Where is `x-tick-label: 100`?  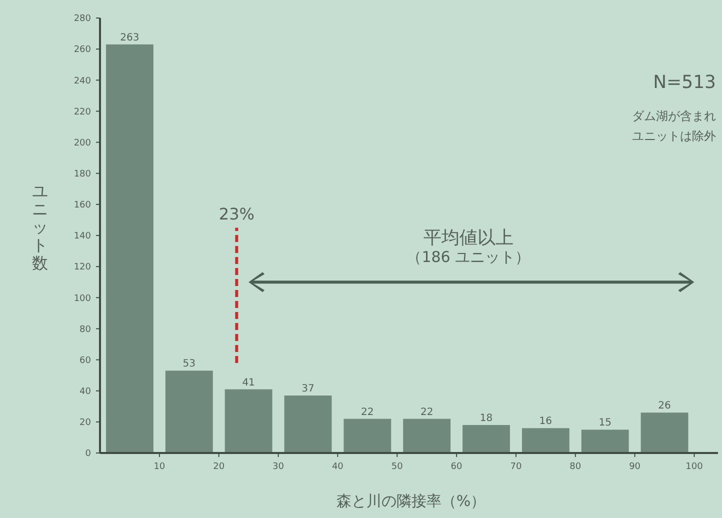
x-tick-label: 100 is located at coordinates (695, 467).